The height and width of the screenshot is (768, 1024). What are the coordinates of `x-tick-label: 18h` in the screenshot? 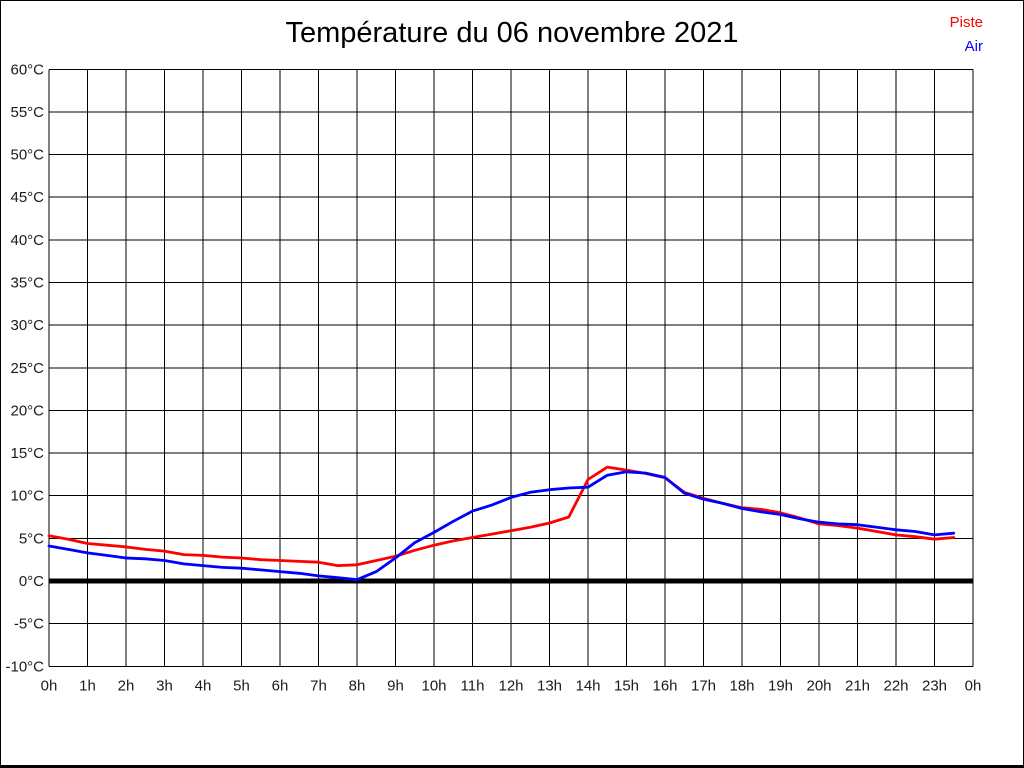 It's located at (741, 685).